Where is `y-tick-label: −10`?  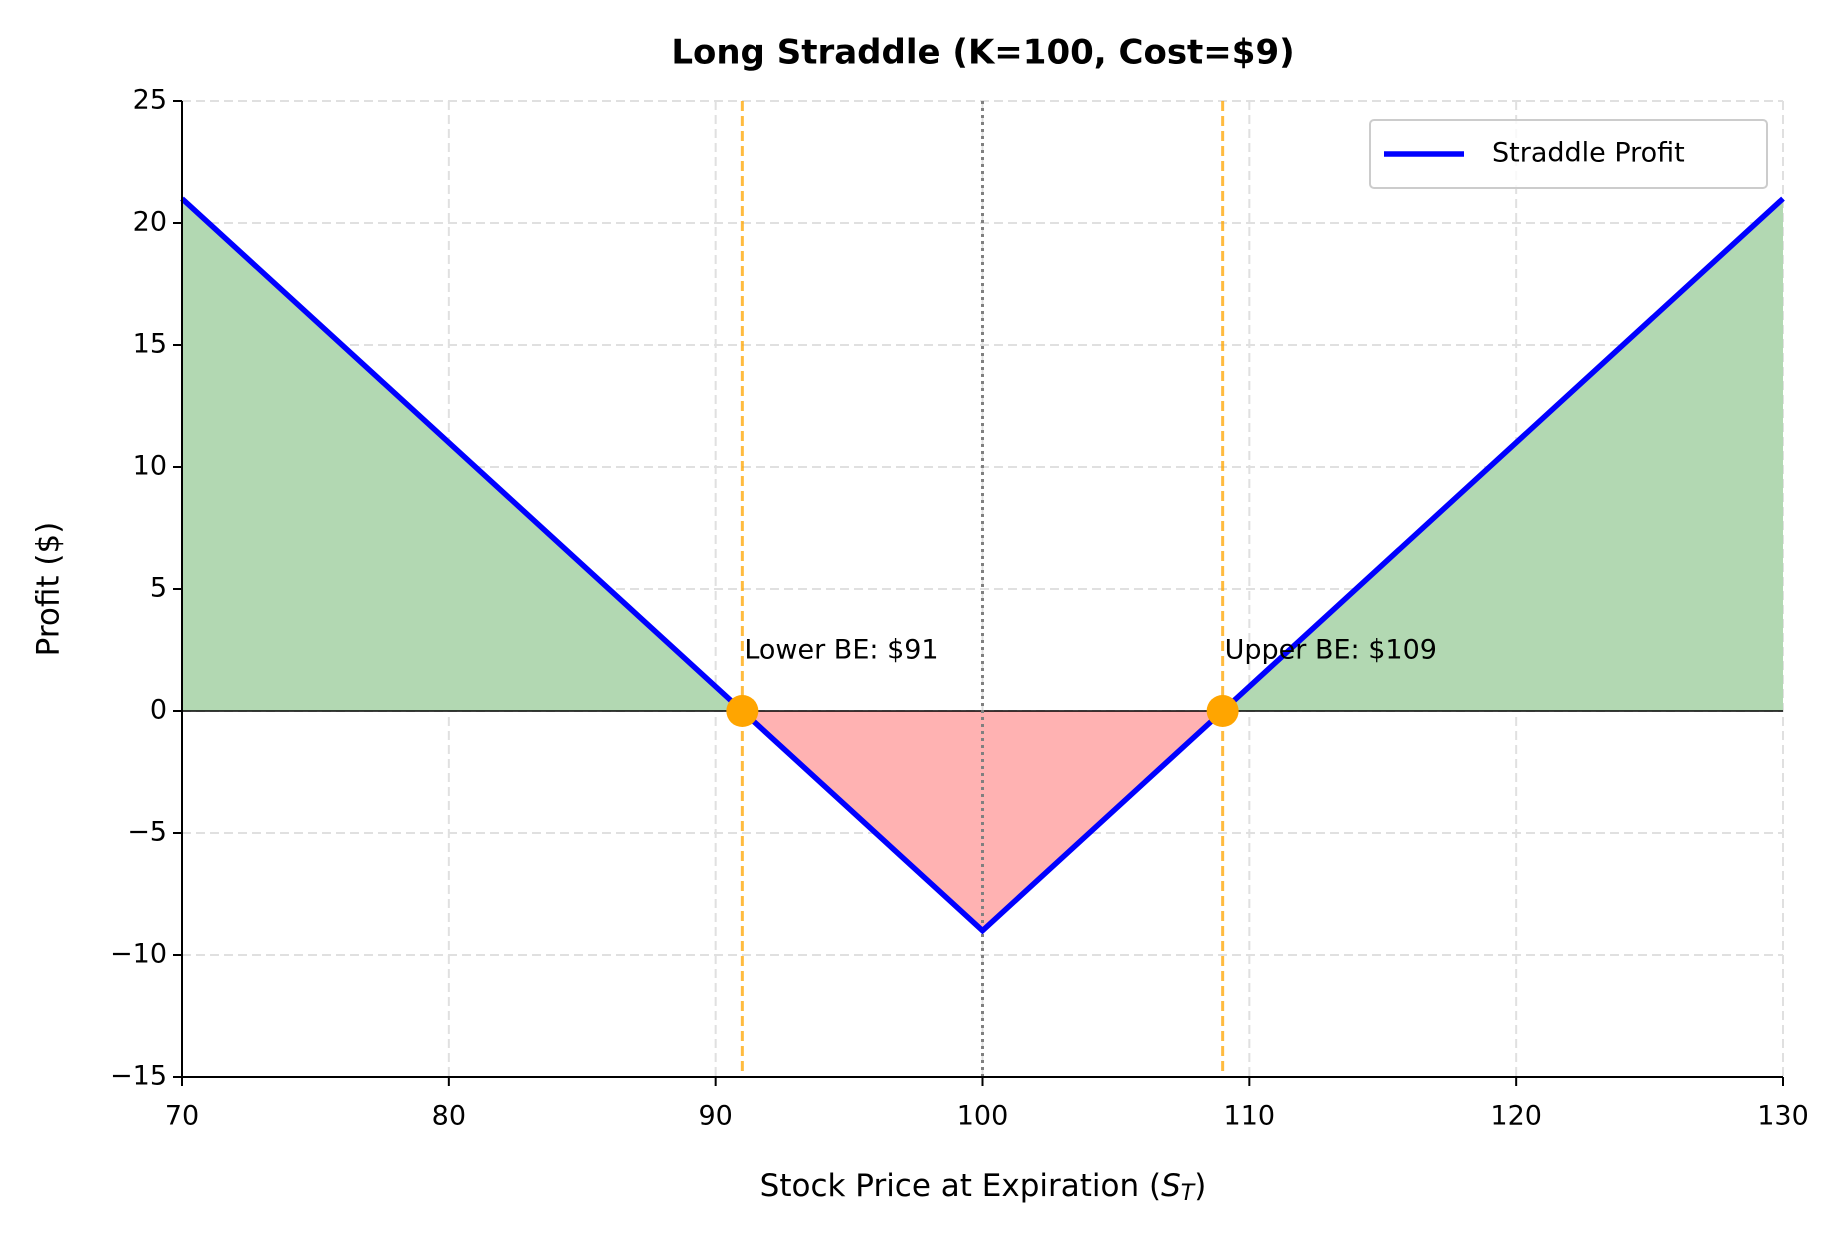
y-tick-label: −10 is located at coordinates (138, 954).